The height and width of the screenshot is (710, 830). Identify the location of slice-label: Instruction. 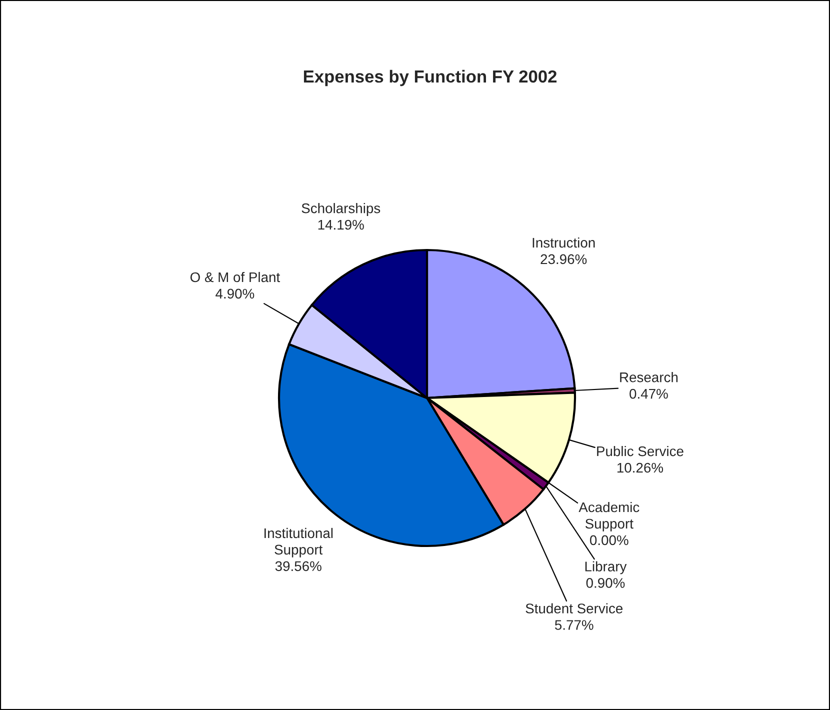
(563, 242).